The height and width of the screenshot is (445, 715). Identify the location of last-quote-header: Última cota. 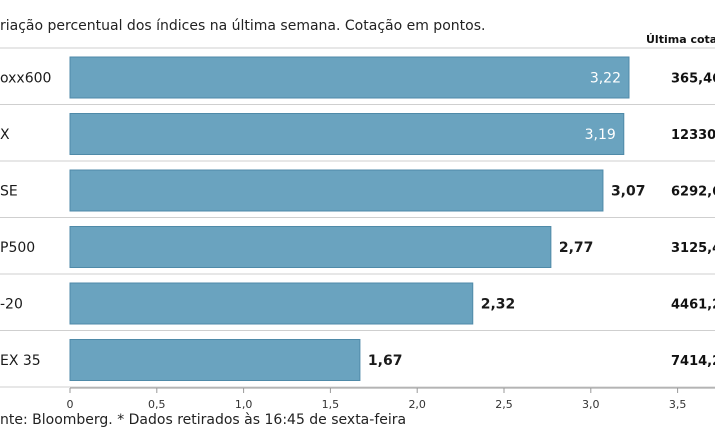
(680, 39).